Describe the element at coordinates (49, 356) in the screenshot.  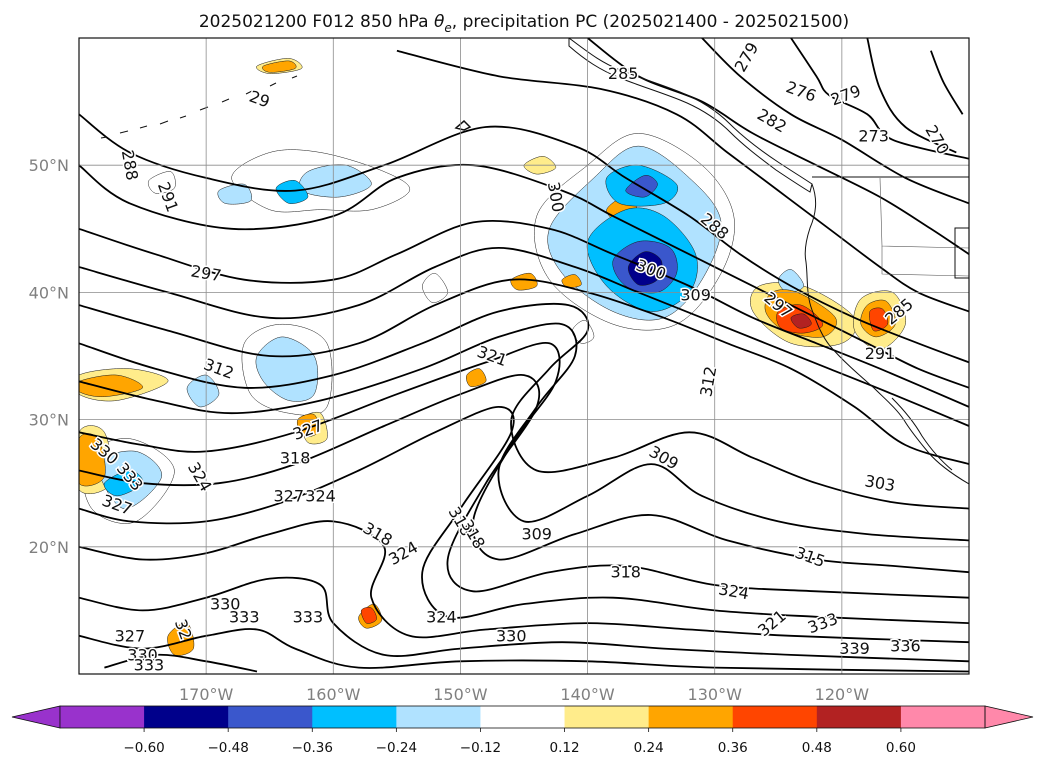
I see `y-axis-ticks: 20°N 30°N 40°N 50°N` at that location.